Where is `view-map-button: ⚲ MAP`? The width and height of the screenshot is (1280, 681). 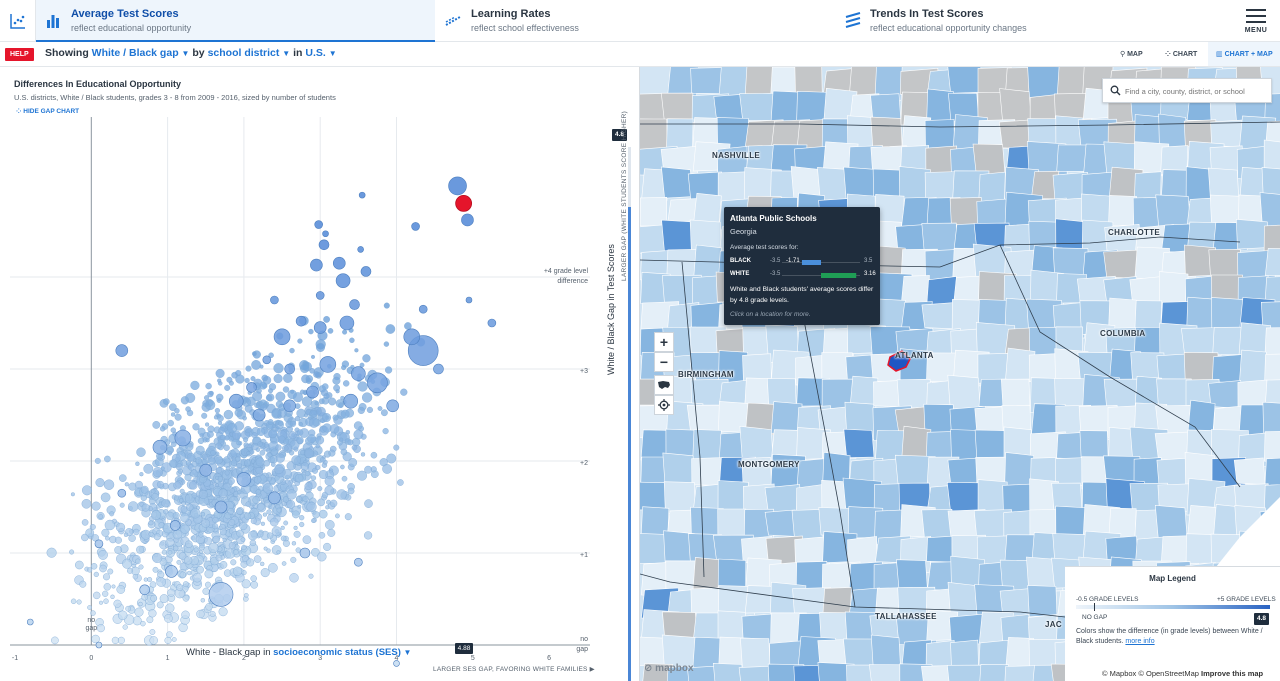
view-map-button: ⚲ MAP is located at coordinates (1131, 58).